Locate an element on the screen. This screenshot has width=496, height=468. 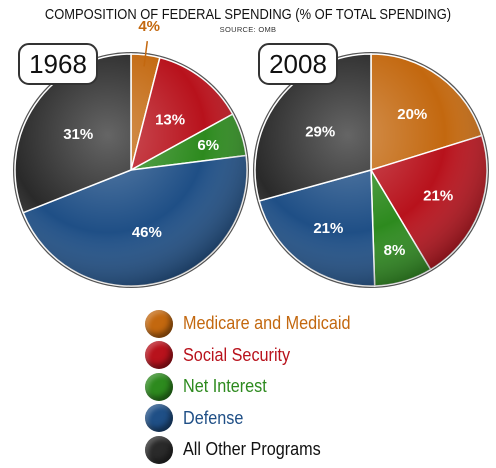
legend-label-medicare: Medicare and Medicaid is located at coordinates (267, 323).